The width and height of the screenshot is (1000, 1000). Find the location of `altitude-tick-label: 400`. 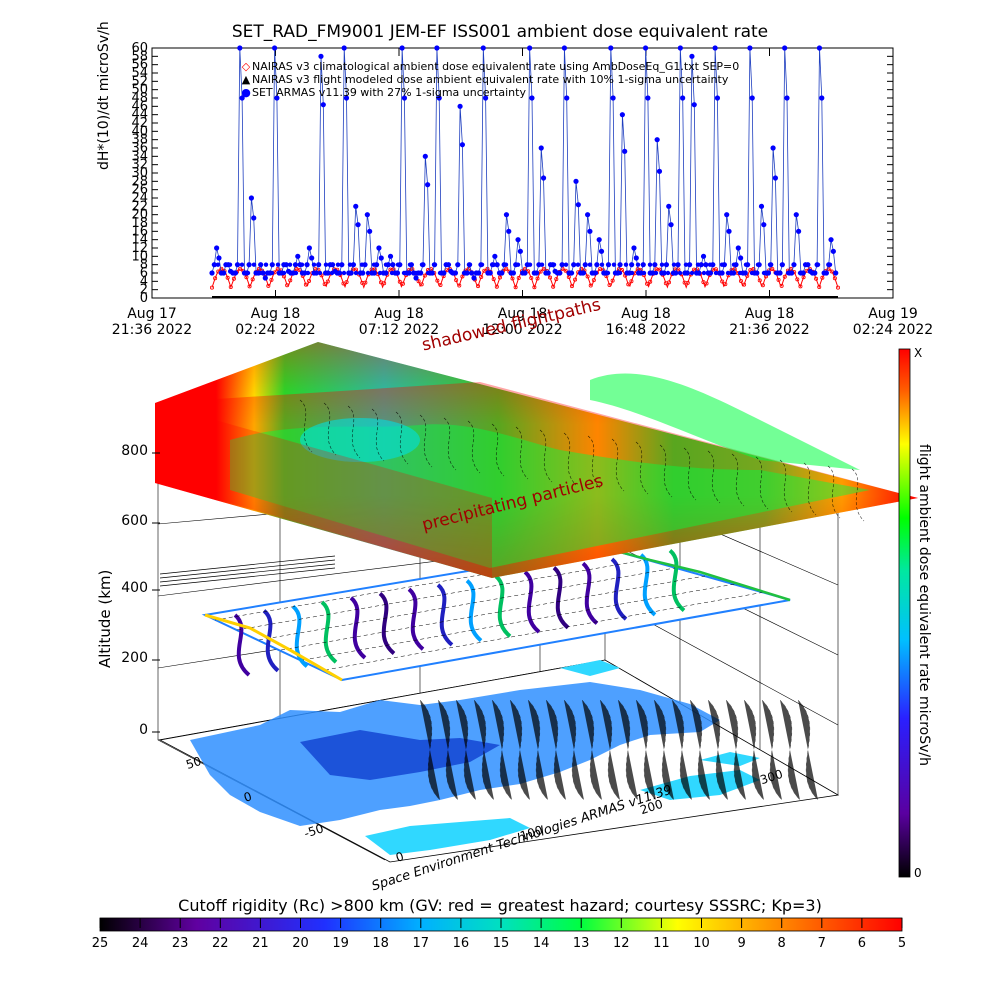

altitude-tick-label: 400 is located at coordinates (134, 588).